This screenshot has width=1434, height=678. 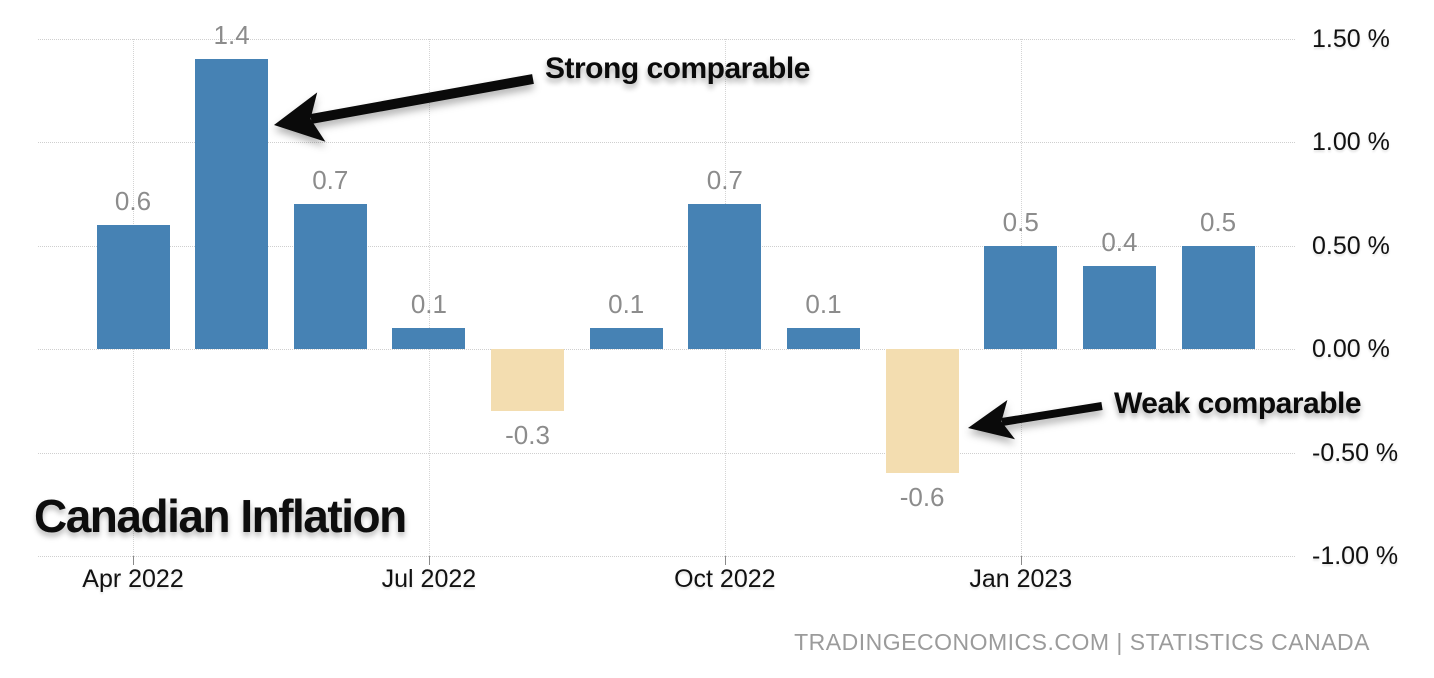 I want to click on y-tick-label: 1.50 %, so click(x=1351, y=38).